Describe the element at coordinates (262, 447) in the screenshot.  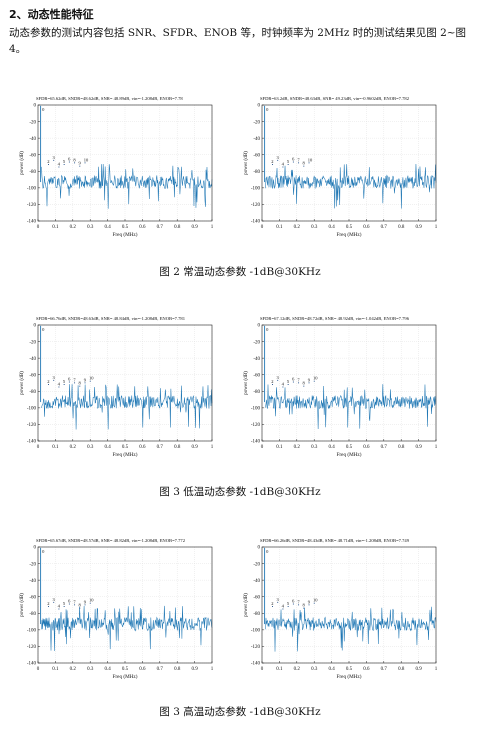
I see `x-tick-label: 0` at that location.